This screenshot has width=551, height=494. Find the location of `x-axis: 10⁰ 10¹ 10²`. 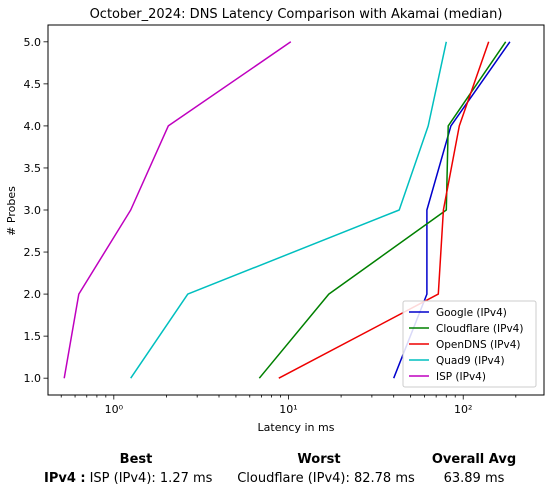

x-axis: 10⁰ 10¹ 10² is located at coordinates (288, 405).